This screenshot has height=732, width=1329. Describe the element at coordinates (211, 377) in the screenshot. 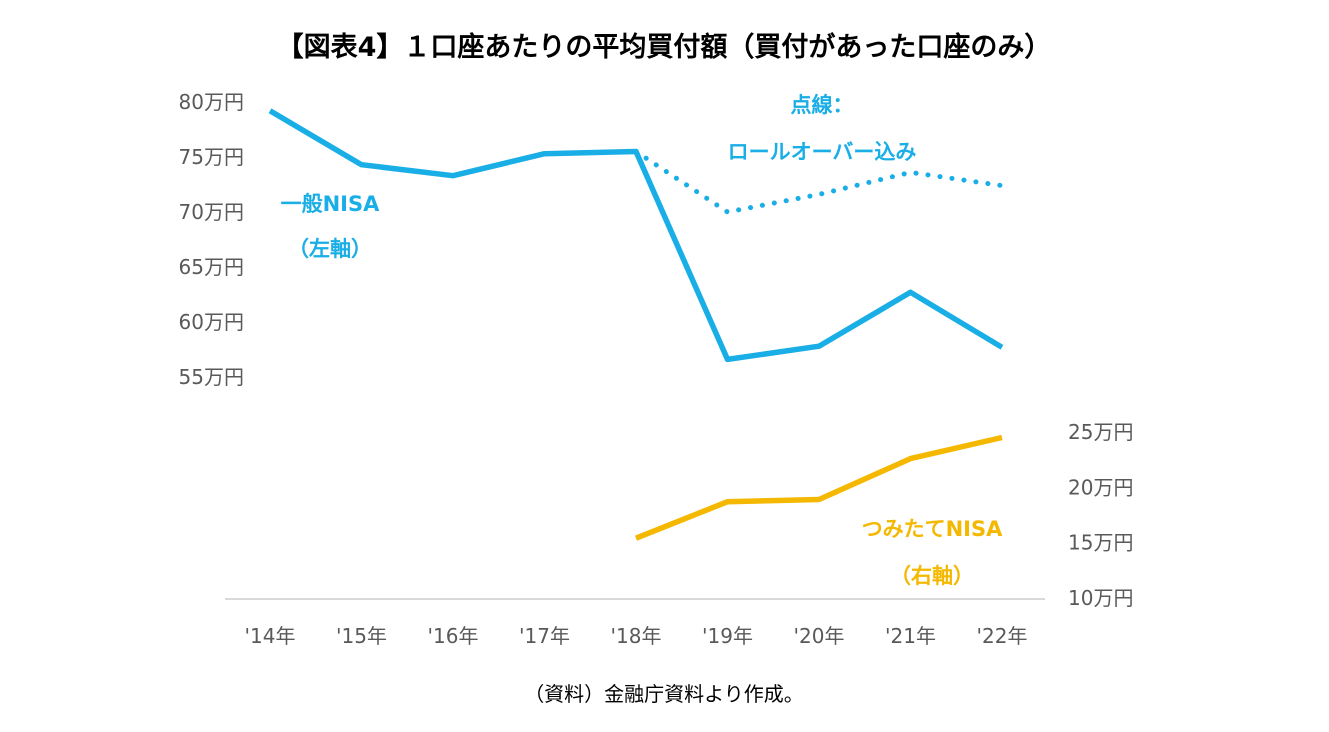

I see `left-tick-label: 55万円` at that location.